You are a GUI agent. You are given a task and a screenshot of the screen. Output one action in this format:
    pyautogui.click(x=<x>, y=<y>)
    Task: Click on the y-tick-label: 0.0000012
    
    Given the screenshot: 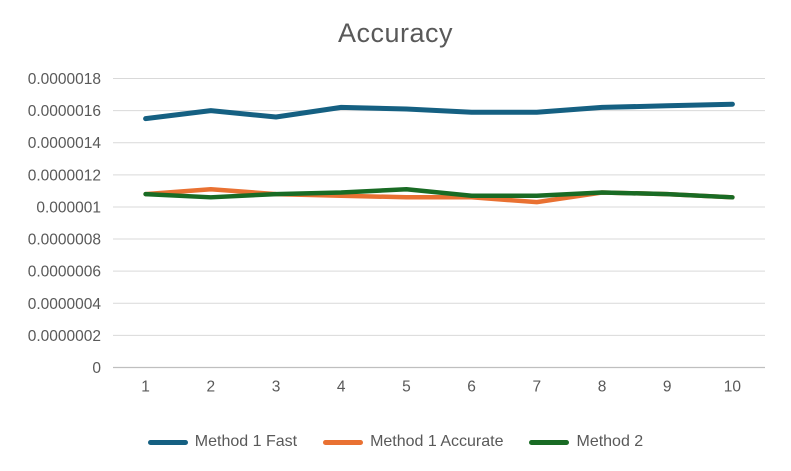 What is the action you would take?
    pyautogui.click(x=64, y=175)
    